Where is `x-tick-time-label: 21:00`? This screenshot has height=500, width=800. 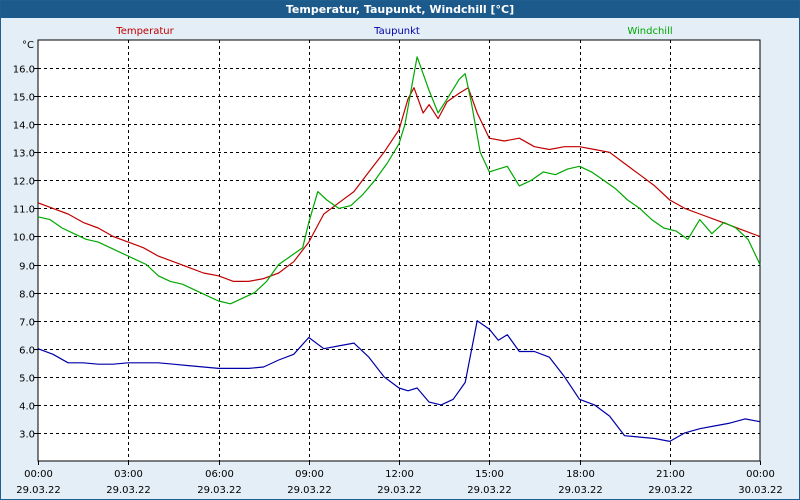 x-tick-time-label: 21:00 is located at coordinates (670, 474).